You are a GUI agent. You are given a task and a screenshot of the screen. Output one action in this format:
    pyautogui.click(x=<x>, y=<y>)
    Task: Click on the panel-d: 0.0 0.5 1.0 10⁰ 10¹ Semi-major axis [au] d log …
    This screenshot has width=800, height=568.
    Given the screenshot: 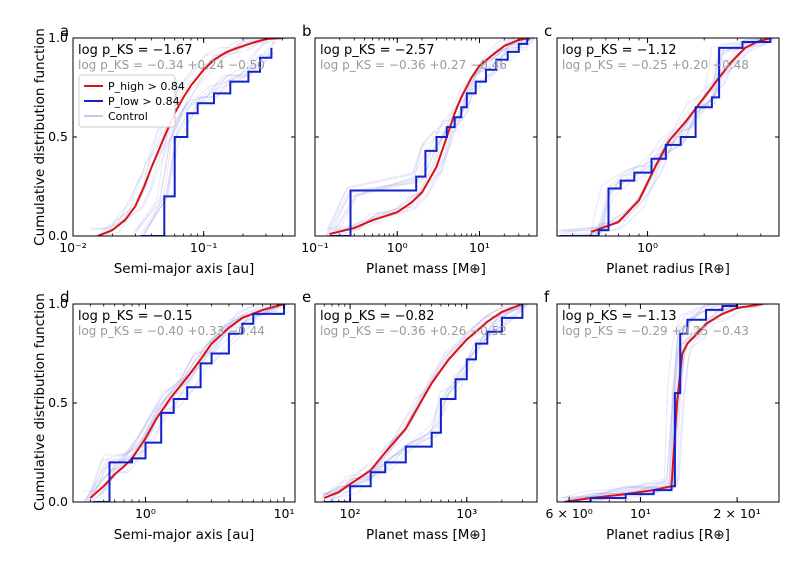 What is the action you would take?
    pyautogui.click(x=172, y=415)
    